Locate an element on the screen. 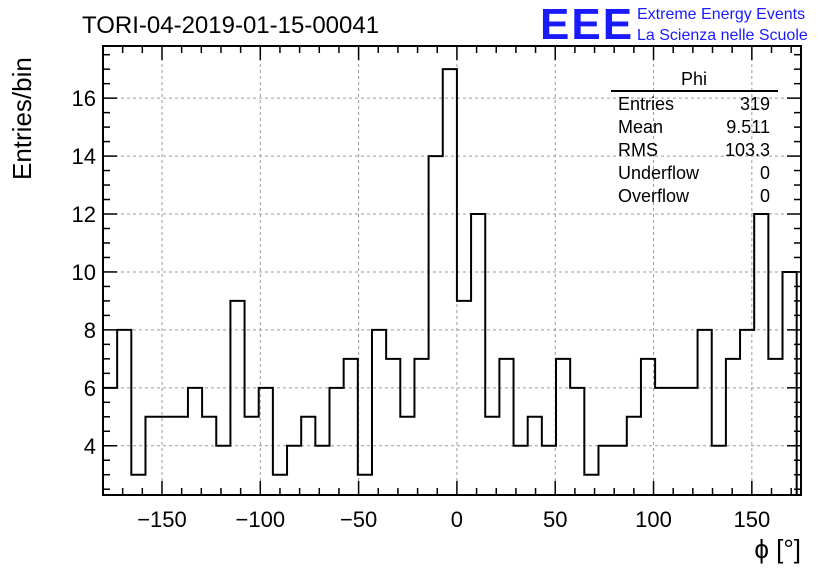  chart-title: TORI-04-2019-01-15-00041 is located at coordinates (230, 25).